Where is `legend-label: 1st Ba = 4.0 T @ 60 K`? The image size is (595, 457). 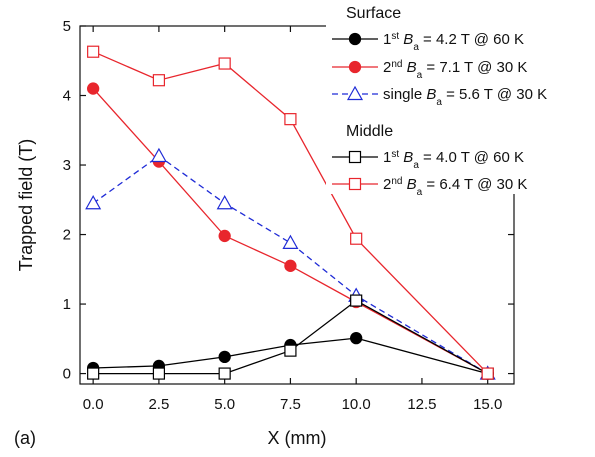
legend-label: 1st Ba = 4.0 T @ 60 K is located at coordinates (453, 160).